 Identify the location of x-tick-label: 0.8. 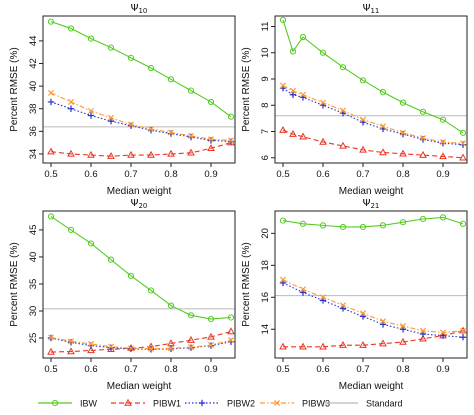
(402, 174).